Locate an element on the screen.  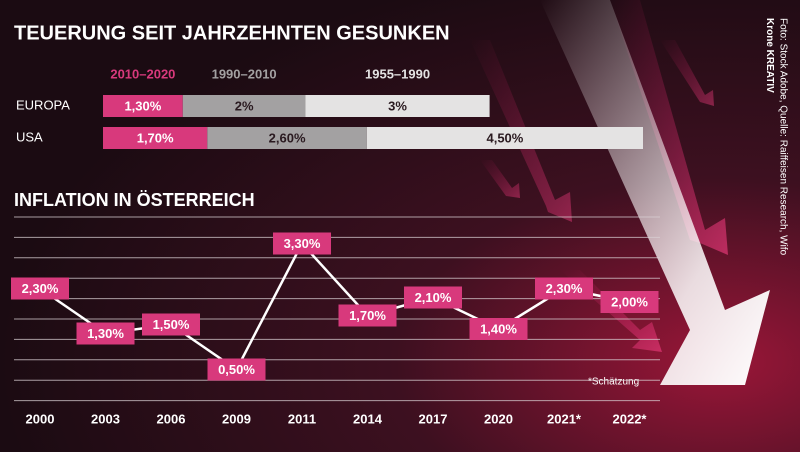
legend-label: 1955–1990 is located at coordinates (397, 73).